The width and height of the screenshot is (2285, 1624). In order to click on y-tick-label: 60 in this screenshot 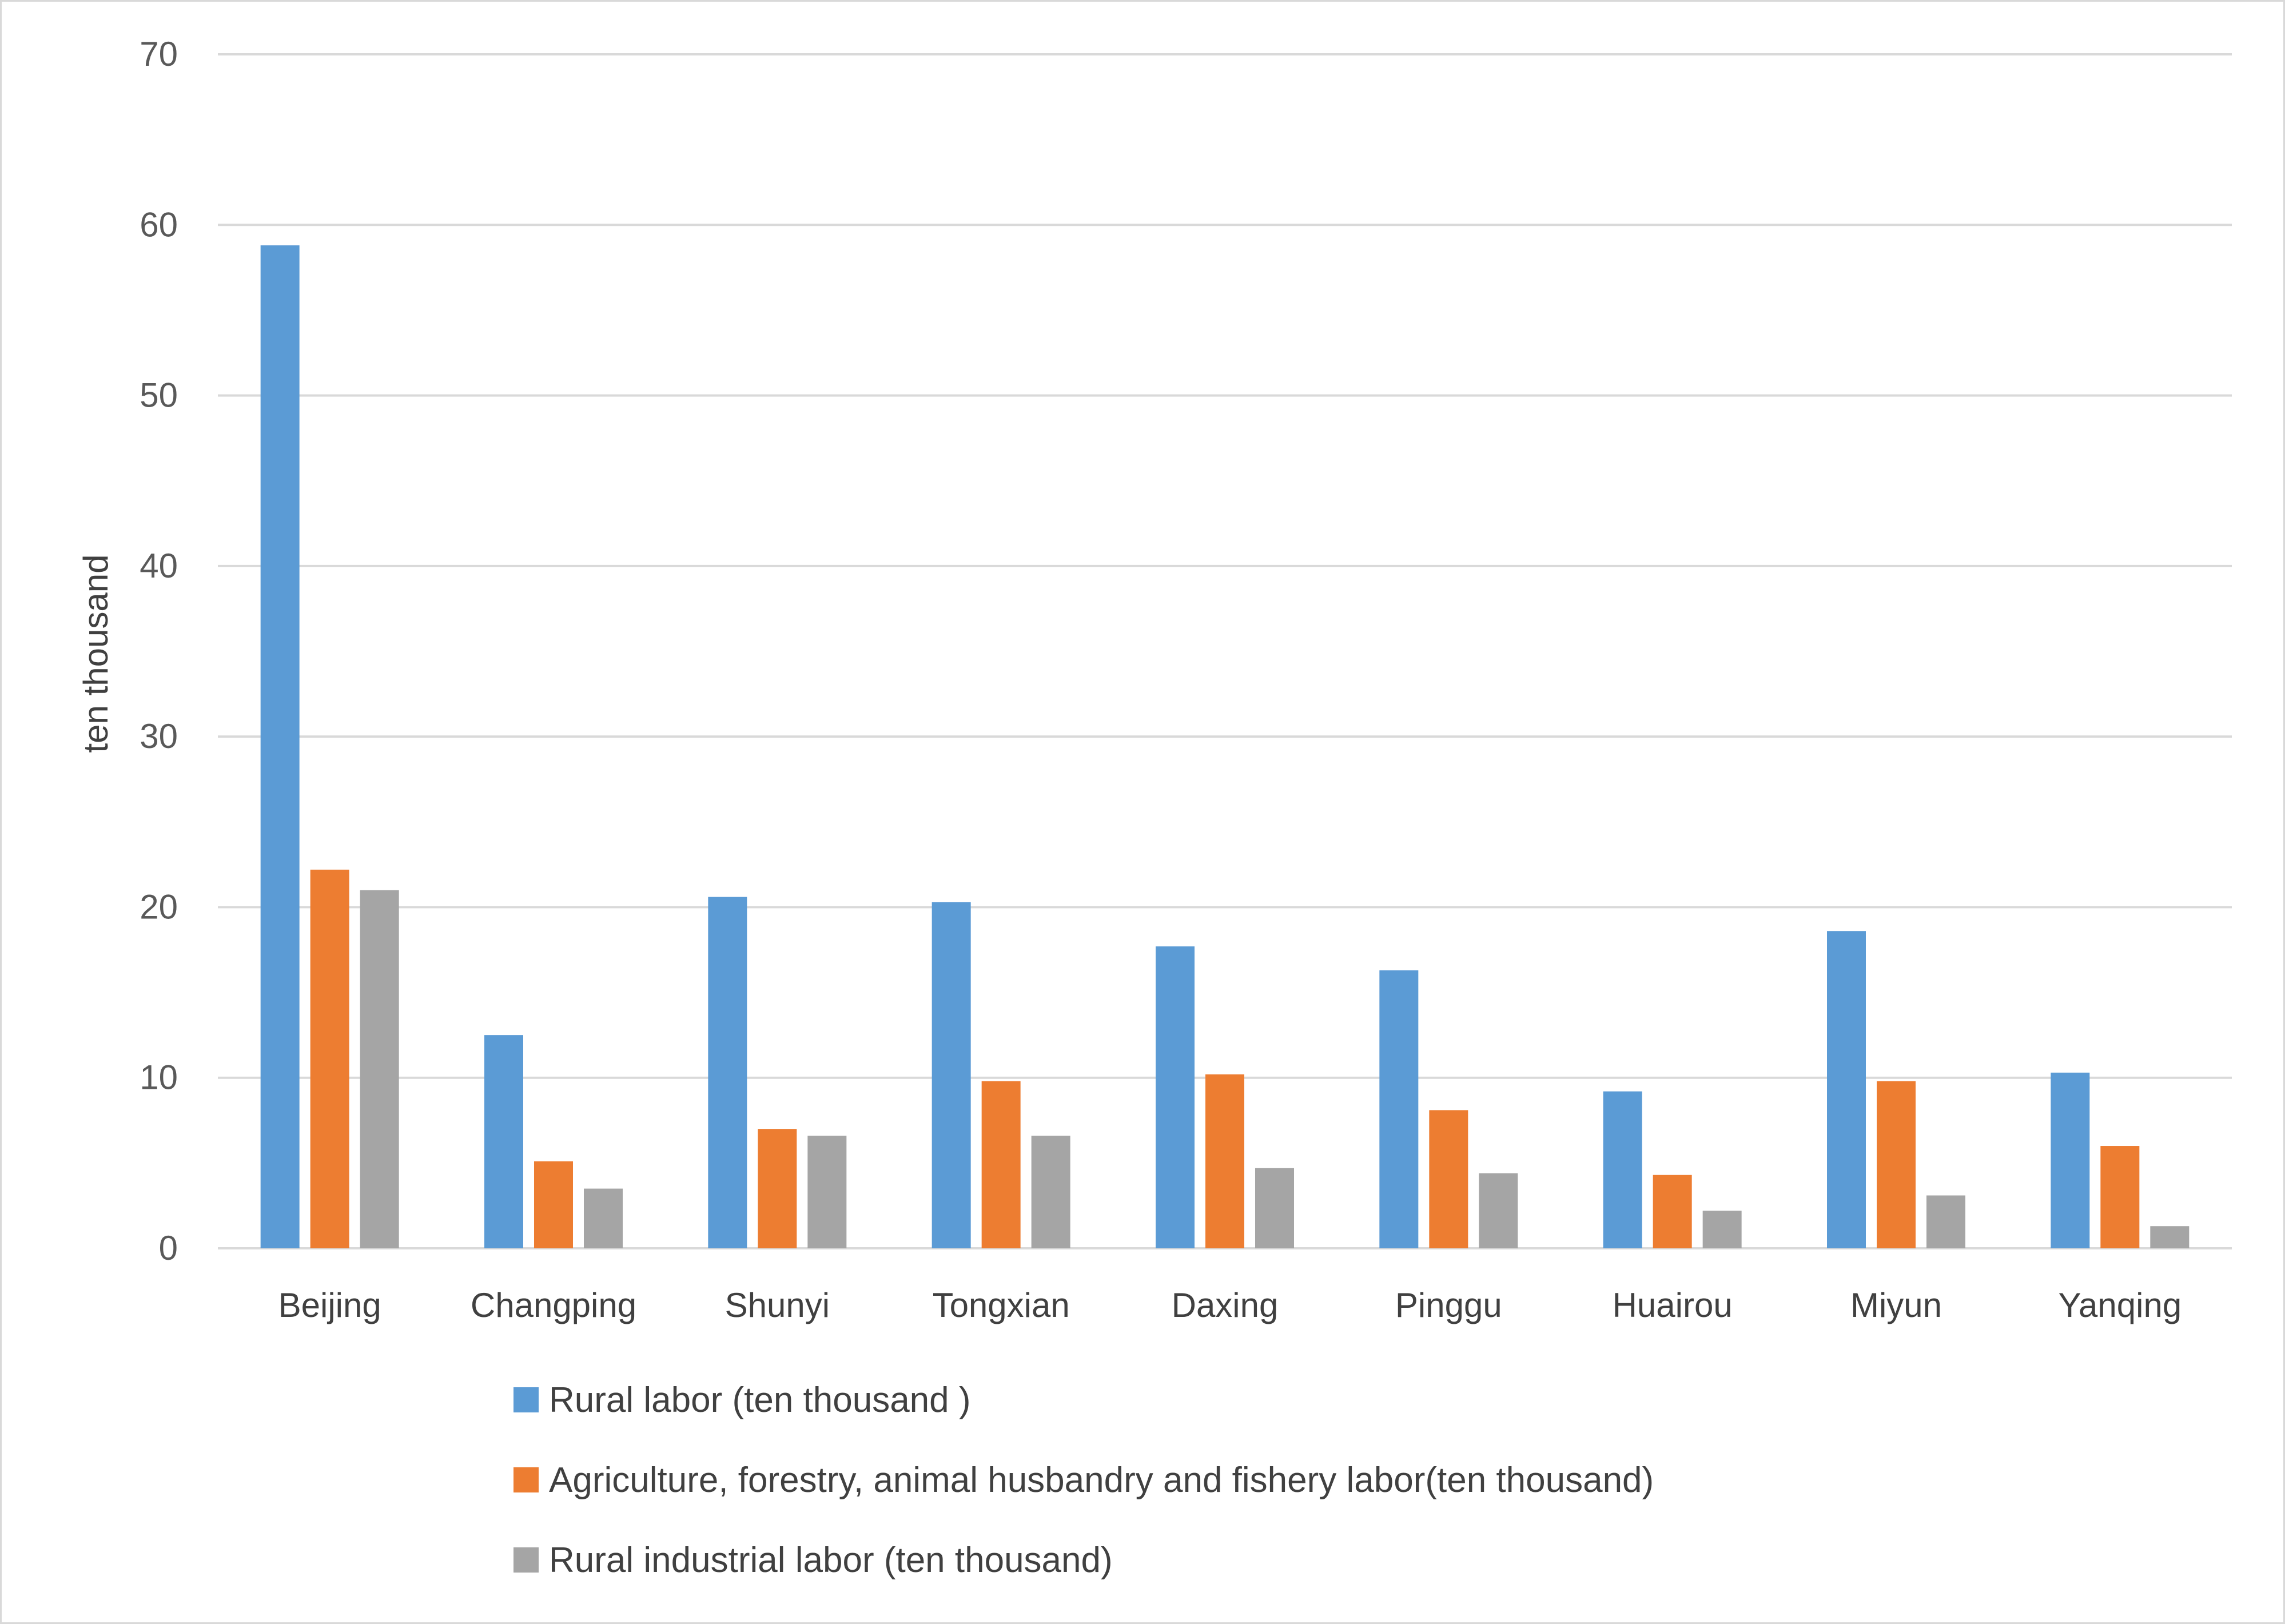, I will do `click(159, 224)`.